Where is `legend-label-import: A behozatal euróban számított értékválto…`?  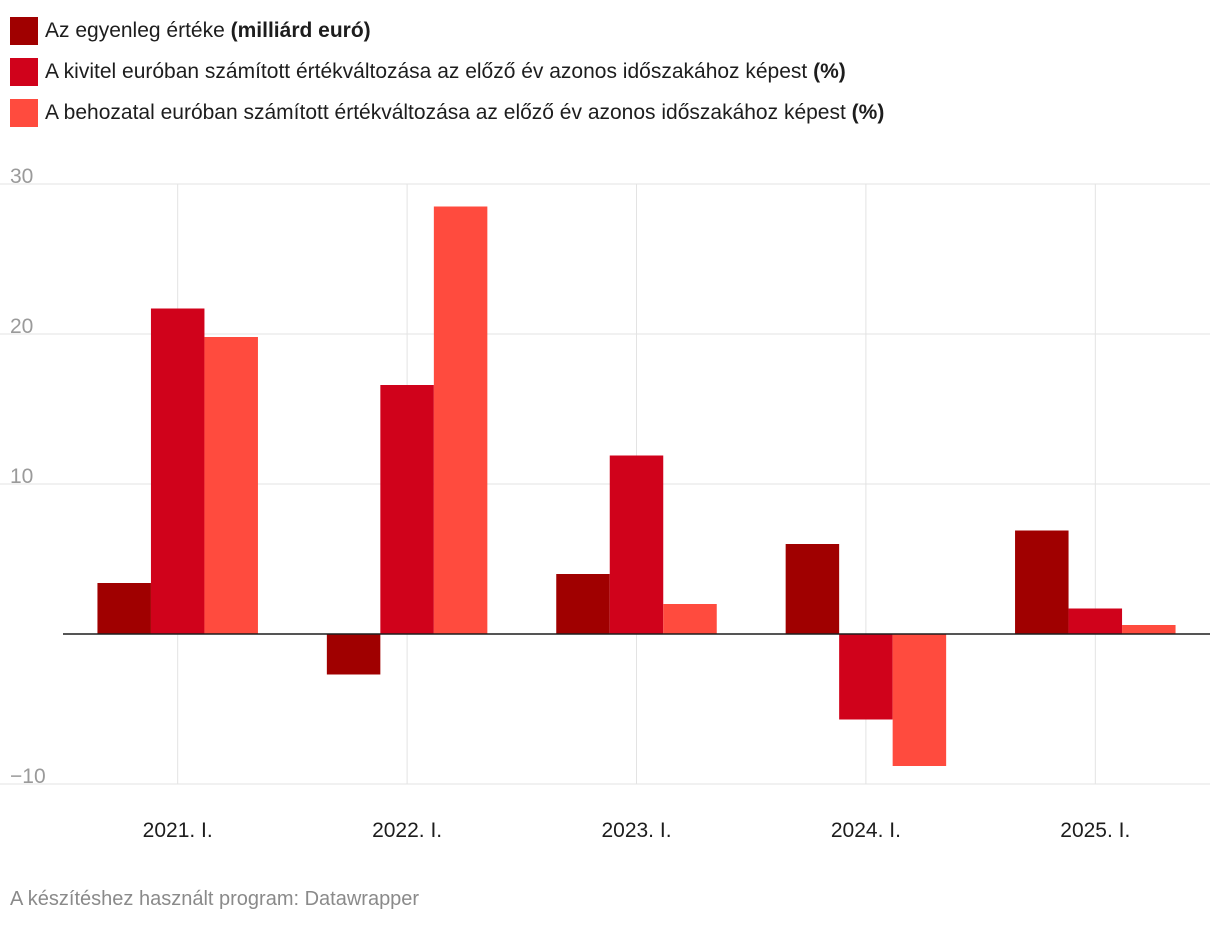 legend-label-import: A behozatal euróban számított értékválto… is located at coordinates (465, 112).